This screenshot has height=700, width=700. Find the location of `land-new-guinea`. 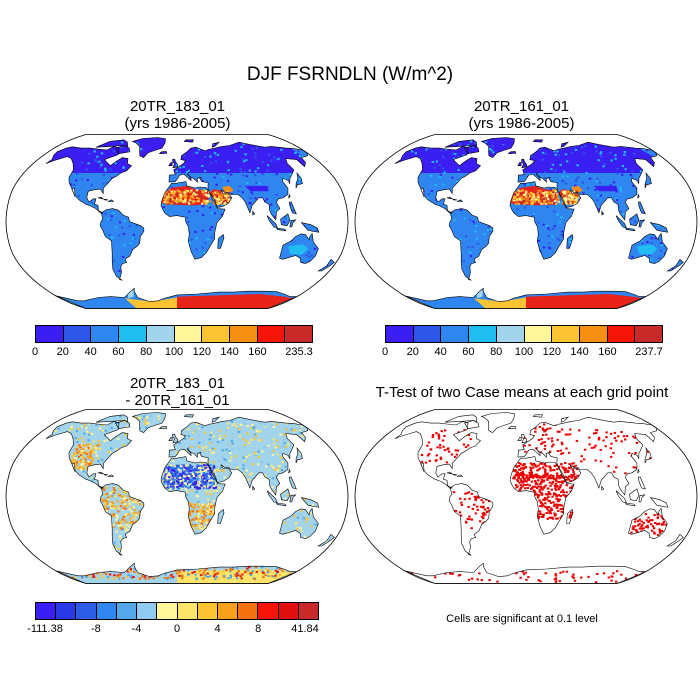

land-new-guinea is located at coordinates (310, 227).